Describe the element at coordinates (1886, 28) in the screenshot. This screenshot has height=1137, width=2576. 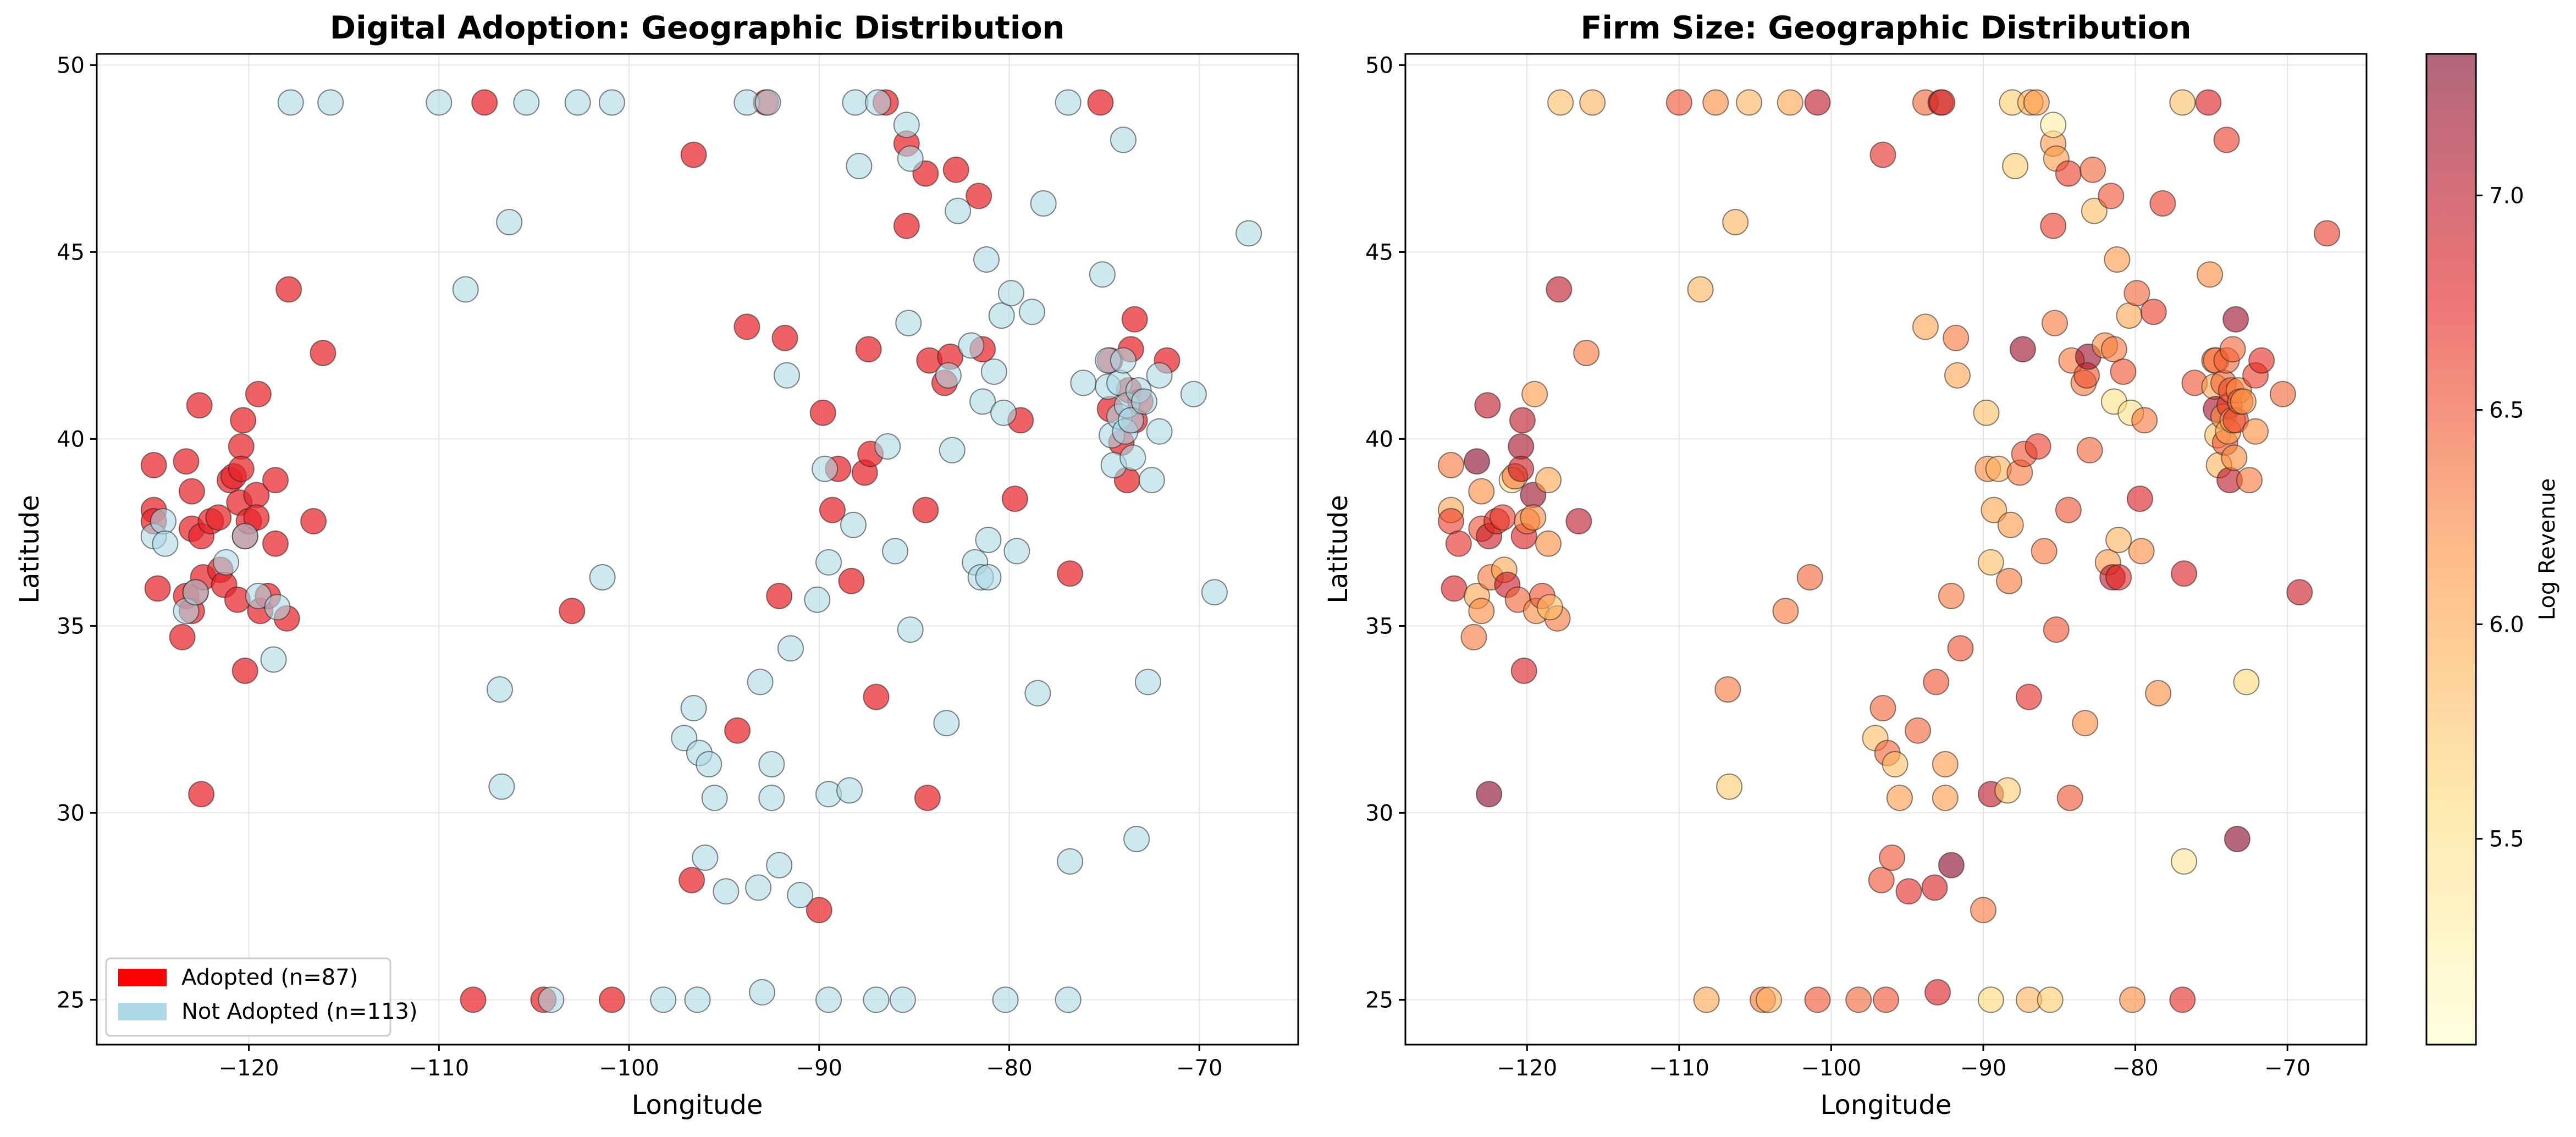
I see `firm-size-chart-title: Firm Size: Geographic Distribution` at that location.